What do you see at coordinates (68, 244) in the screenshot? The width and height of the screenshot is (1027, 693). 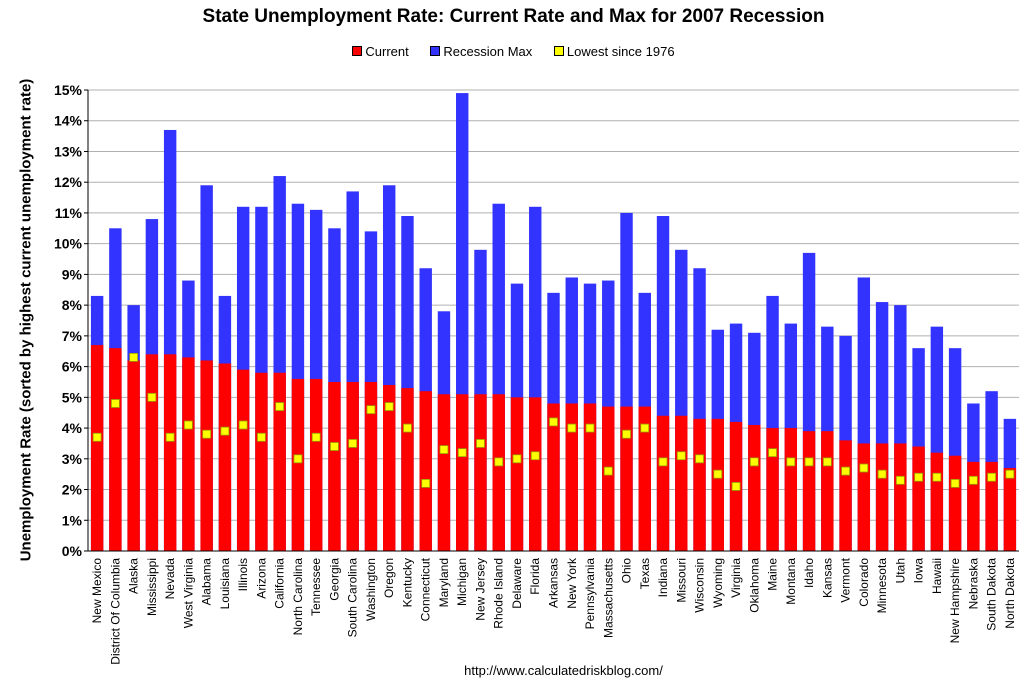 I see `y-tick-label: 10%` at bounding box center [68, 244].